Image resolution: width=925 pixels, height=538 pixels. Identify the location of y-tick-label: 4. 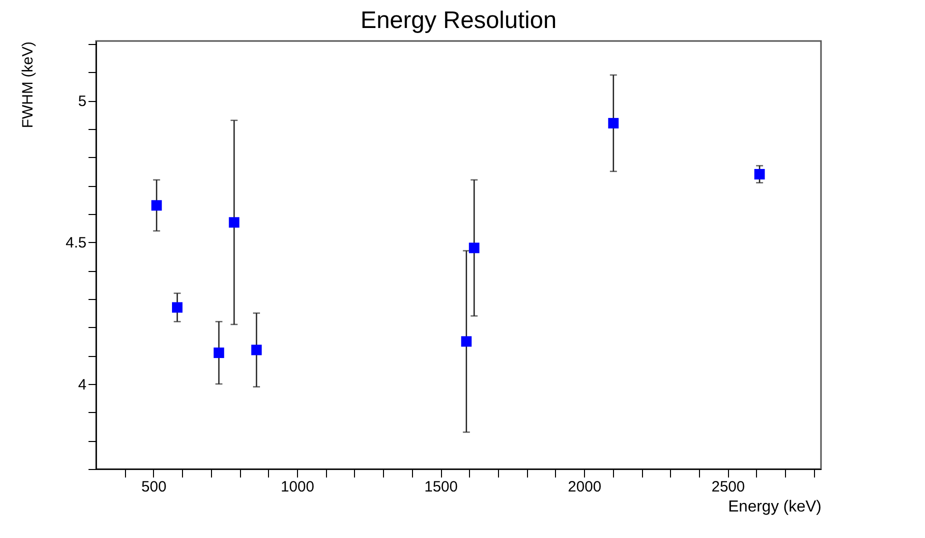
(82, 385).